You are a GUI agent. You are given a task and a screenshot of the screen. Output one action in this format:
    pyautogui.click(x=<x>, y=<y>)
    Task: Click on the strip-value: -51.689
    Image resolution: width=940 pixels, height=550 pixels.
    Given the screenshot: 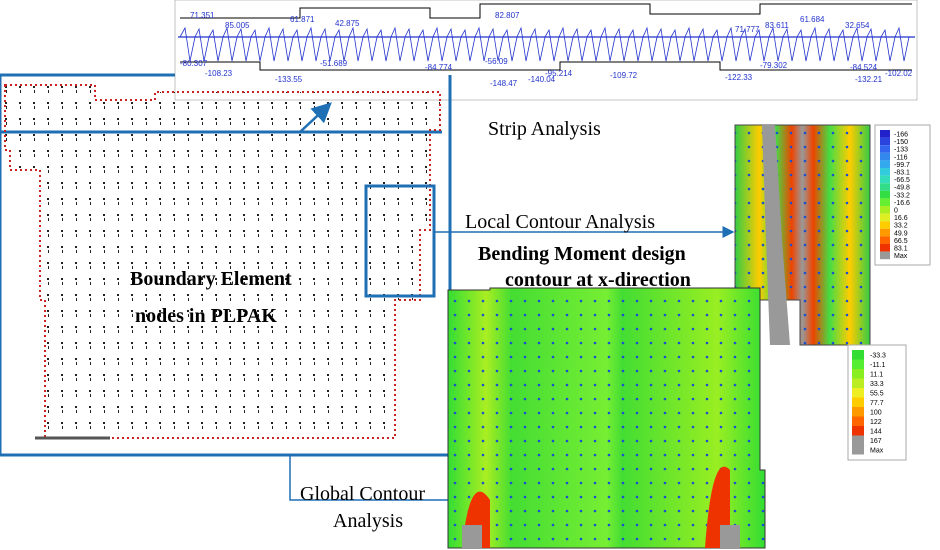 What is the action you would take?
    pyautogui.click(x=334, y=63)
    